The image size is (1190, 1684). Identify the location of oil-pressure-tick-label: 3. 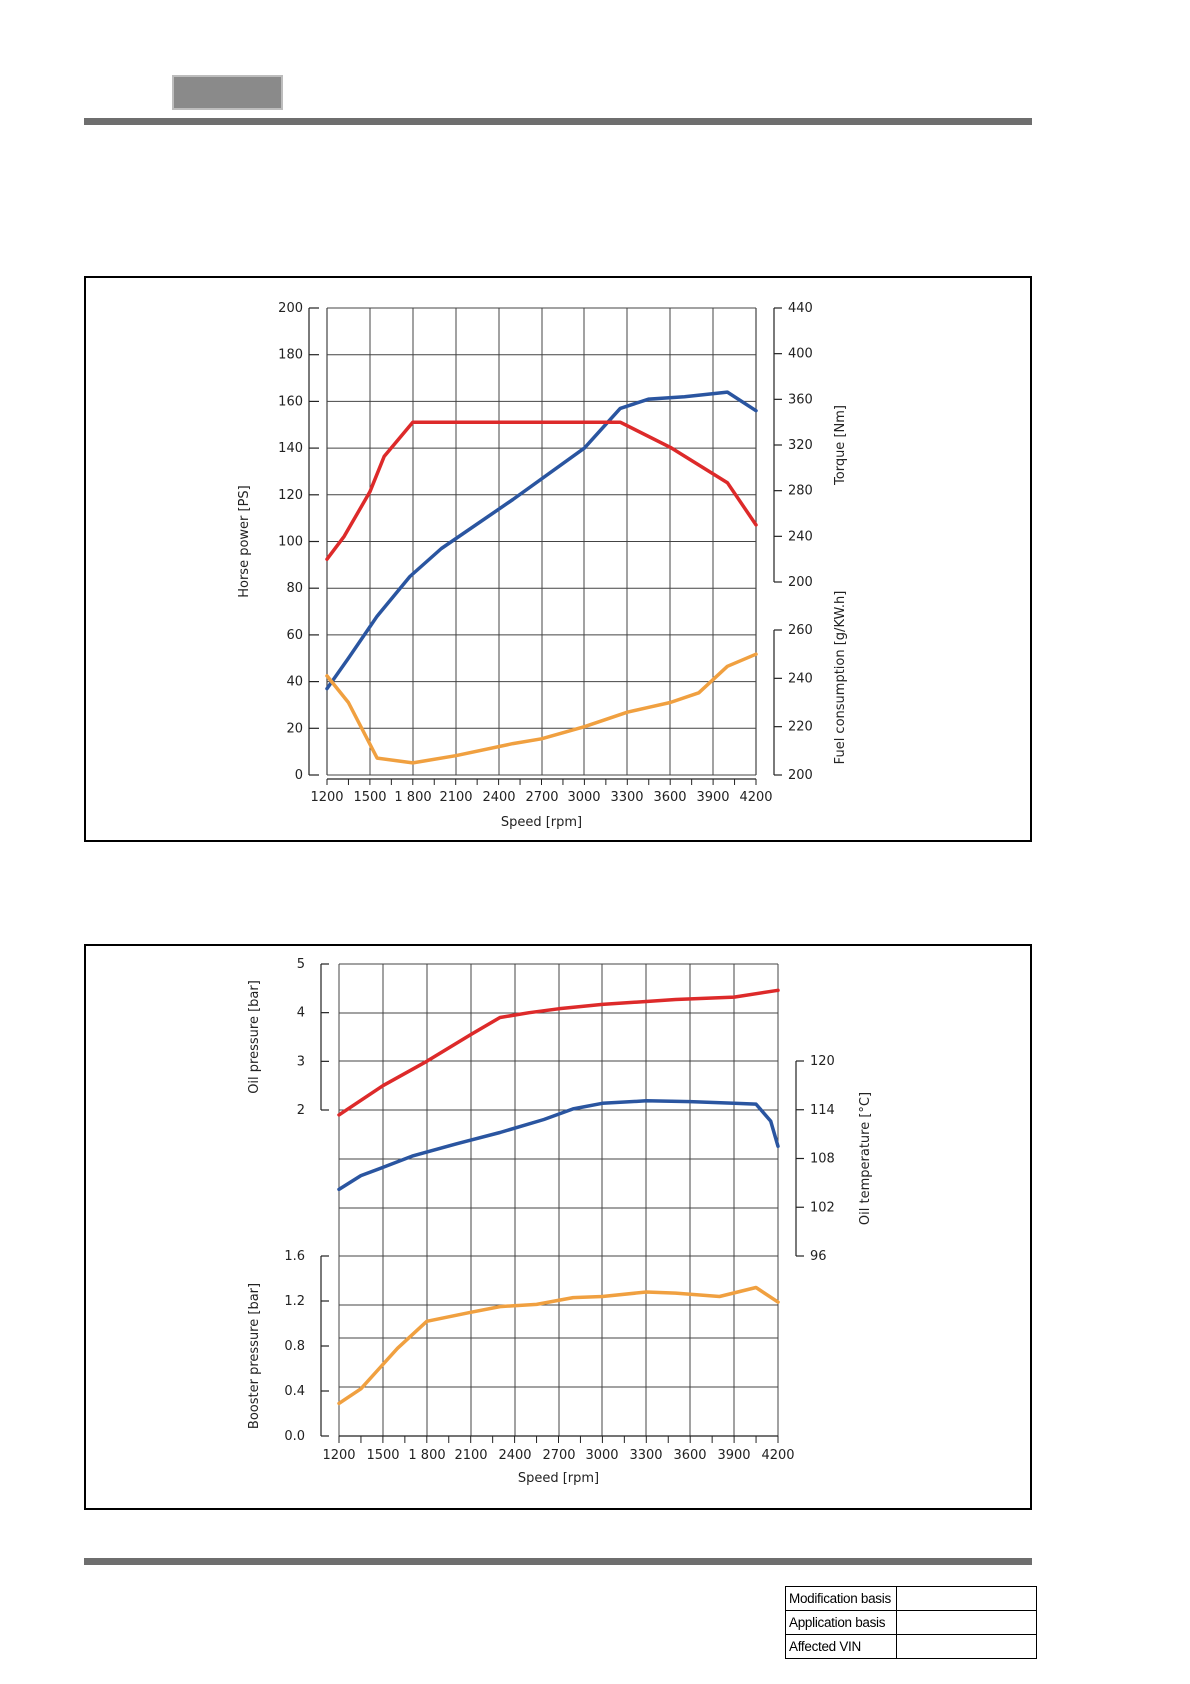
(301, 1061).